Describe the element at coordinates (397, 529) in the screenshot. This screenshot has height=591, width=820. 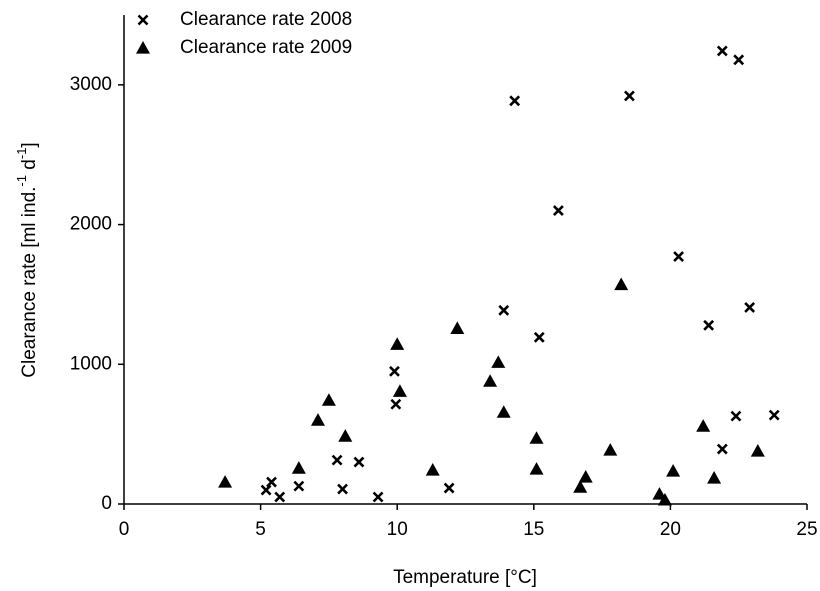
I see `x-tick-label: 10` at that location.